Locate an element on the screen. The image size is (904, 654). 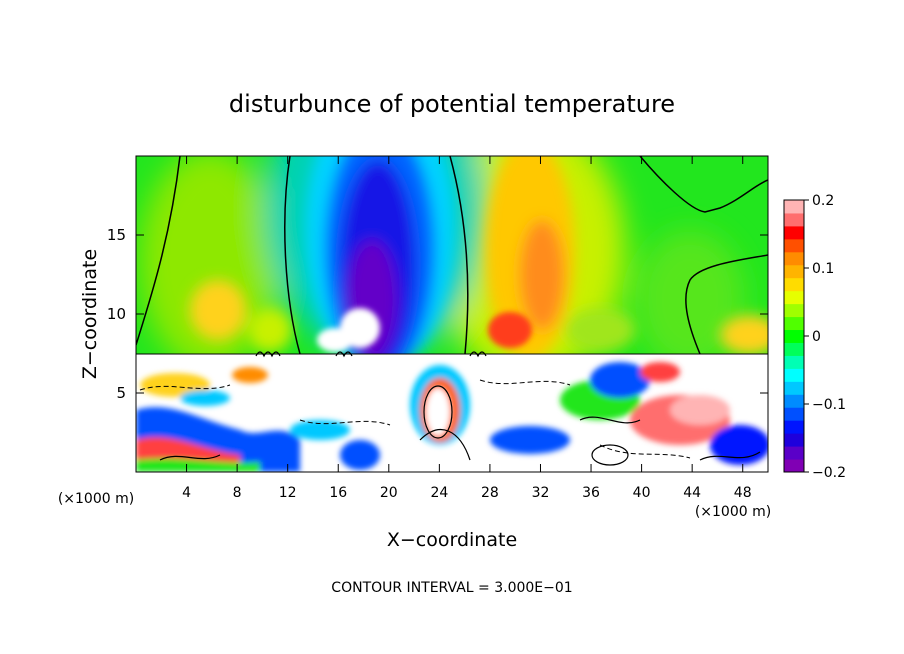
x-tick-label: 36 is located at coordinates (591, 493).